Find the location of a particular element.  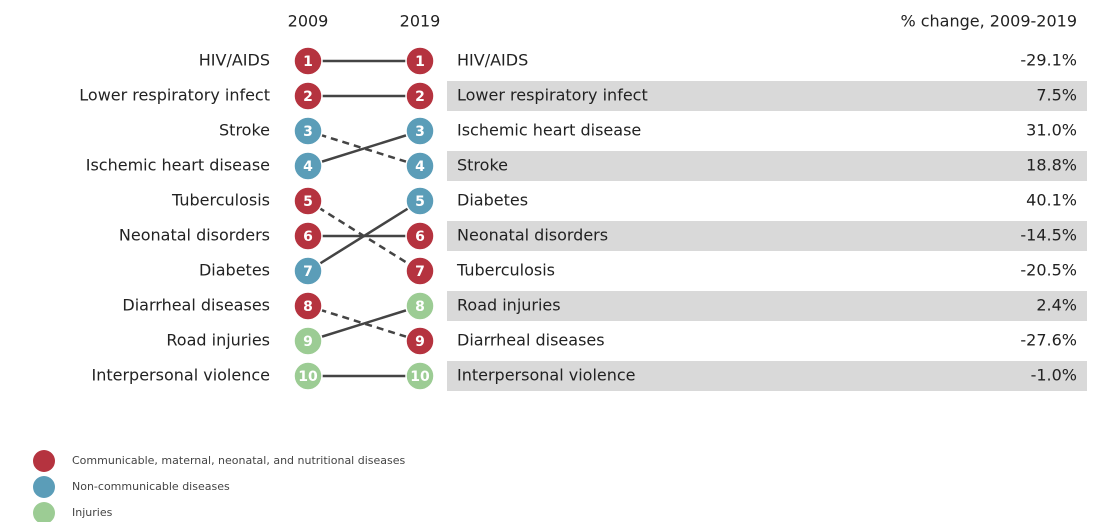

percent-change: -29.1% is located at coordinates (1048, 60).